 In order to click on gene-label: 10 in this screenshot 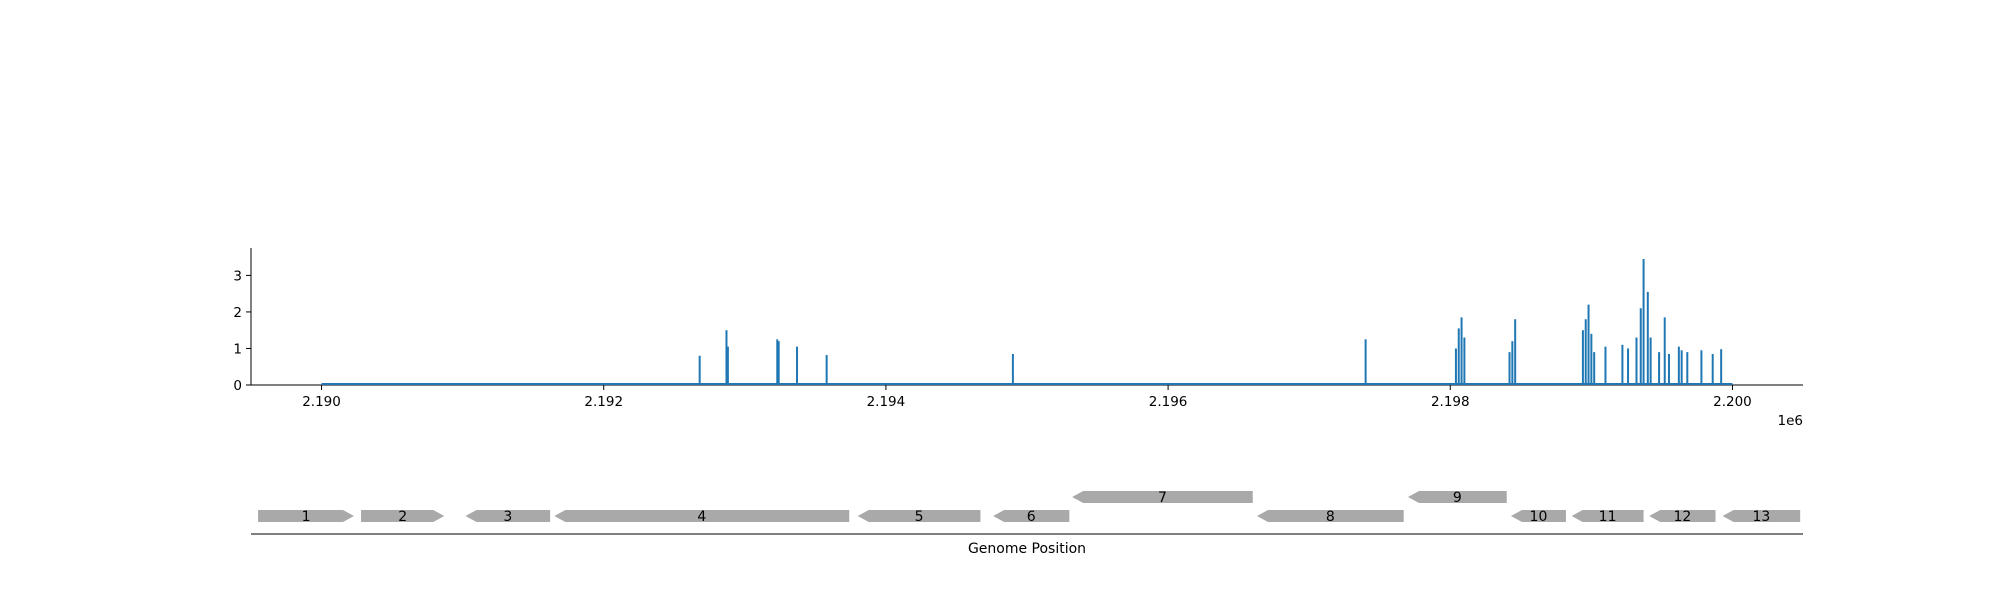, I will do `click(1539, 517)`.